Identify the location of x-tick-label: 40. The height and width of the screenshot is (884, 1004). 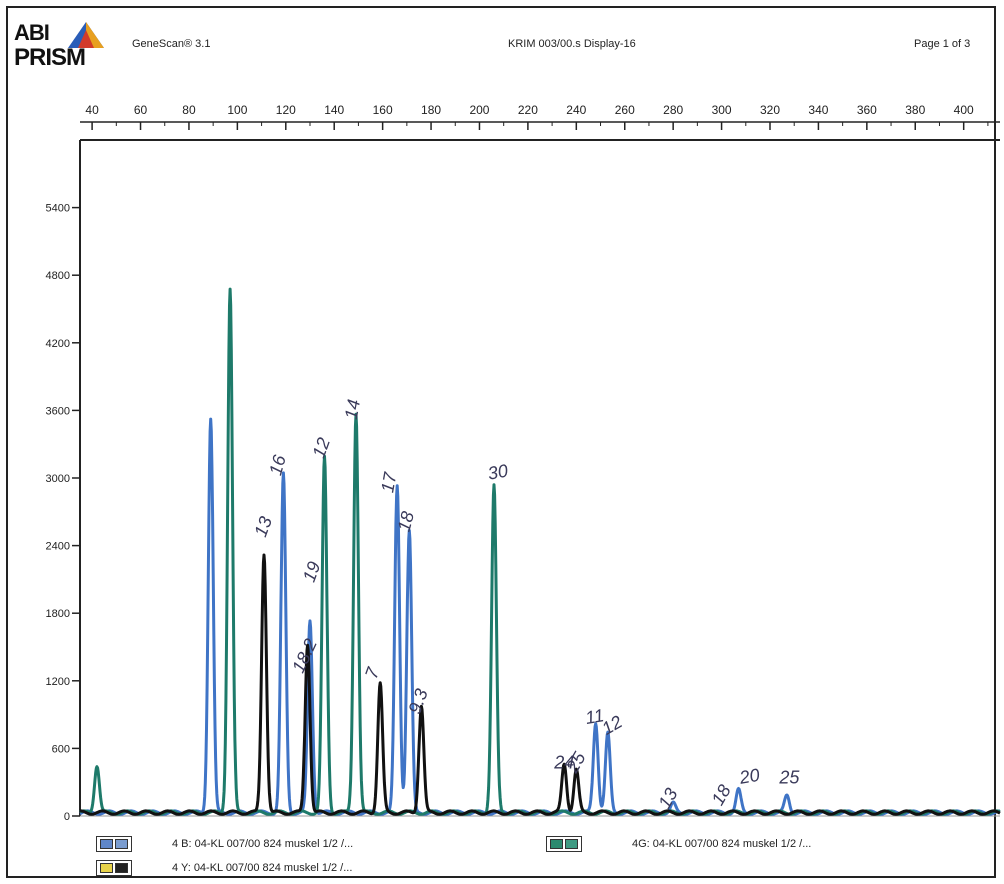
(92, 110).